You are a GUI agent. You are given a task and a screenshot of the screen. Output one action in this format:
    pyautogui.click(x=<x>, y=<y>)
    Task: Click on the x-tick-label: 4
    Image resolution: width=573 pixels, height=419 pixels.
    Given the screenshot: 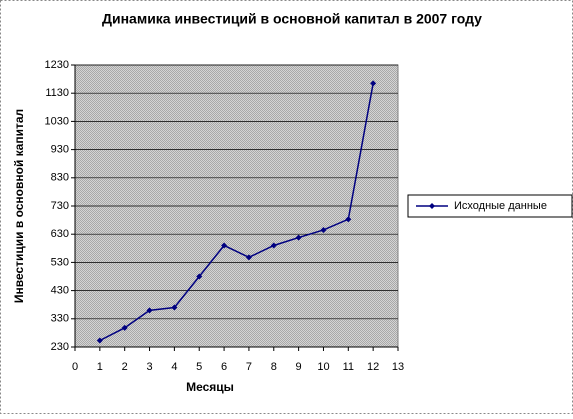 What is the action you would take?
    pyautogui.click(x=174, y=367)
    